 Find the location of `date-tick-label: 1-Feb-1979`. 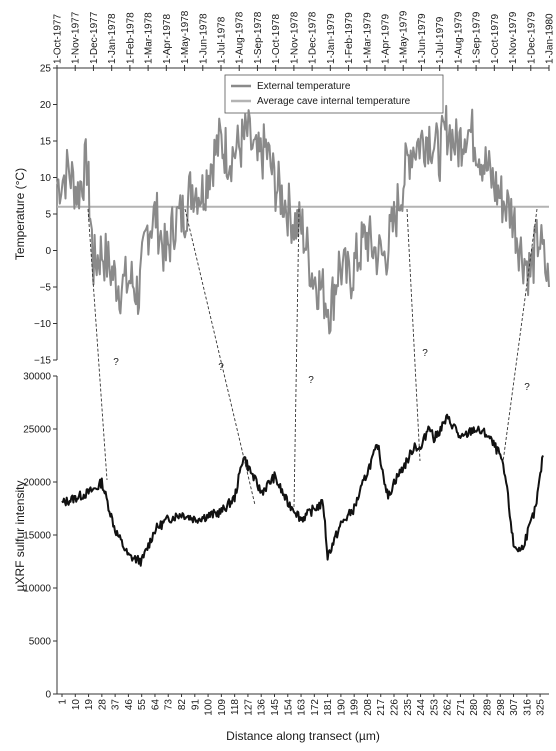

date-tick-label: 1-Feb-1979 is located at coordinates (349, 38).